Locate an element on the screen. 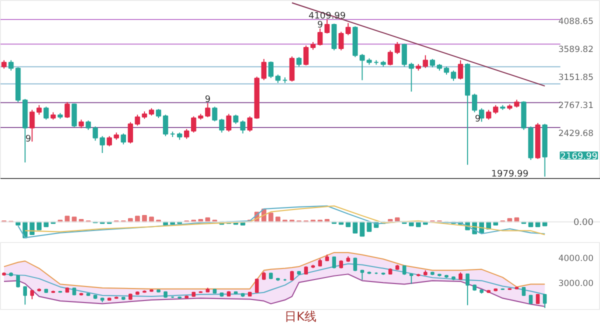 The image size is (600, 326). y-tick-label: 3000.00 is located at coordinates (576, 283).